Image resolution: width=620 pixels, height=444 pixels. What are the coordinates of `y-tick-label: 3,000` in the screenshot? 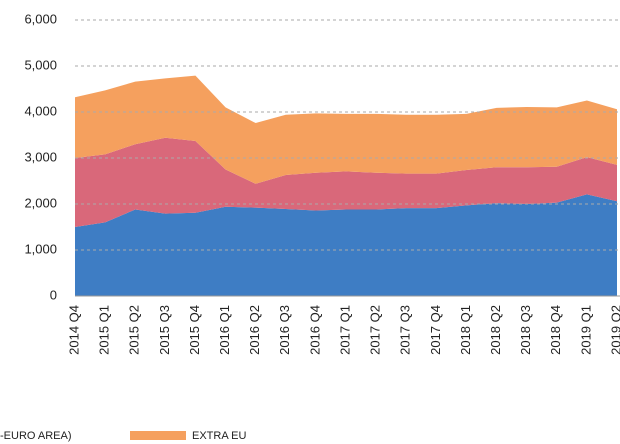 It's located at (40, 156).